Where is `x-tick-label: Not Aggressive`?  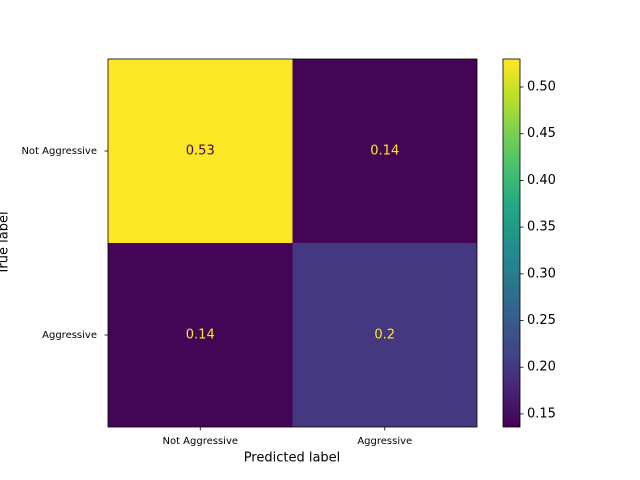
x-tick-label: Not Aggressive is located at coordinates (200, 441).